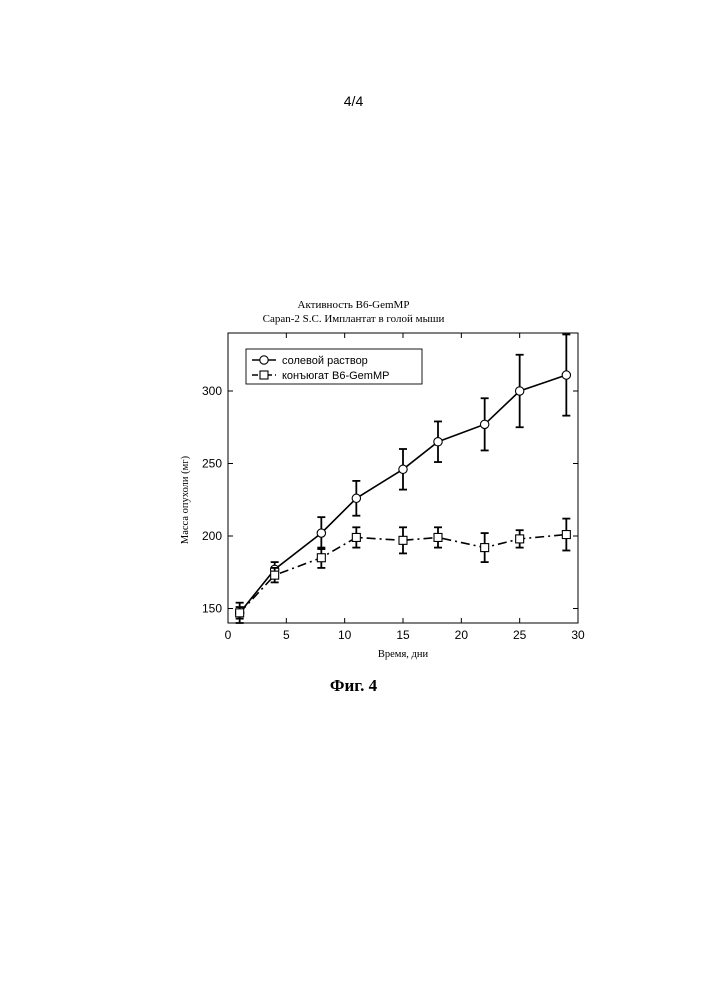 The image size is (707, 1000). I want to click on x-tick-label: 5, so click(286, 635).